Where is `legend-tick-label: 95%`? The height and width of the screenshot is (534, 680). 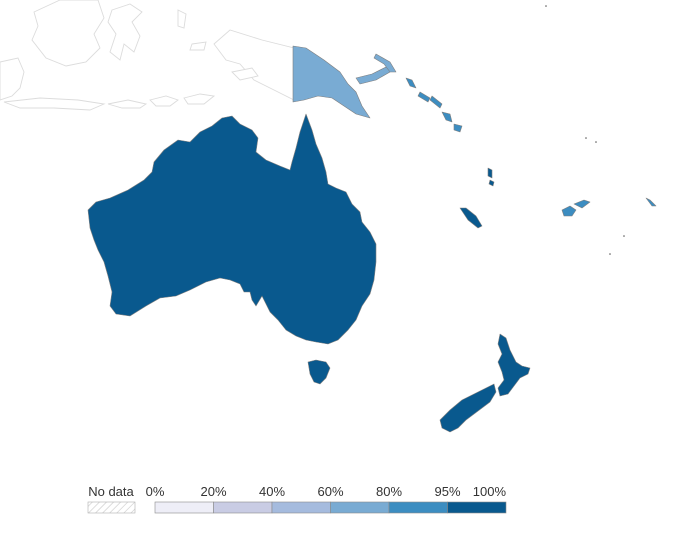 legend-tick-label: 95% is located at coordinates (447, 491).